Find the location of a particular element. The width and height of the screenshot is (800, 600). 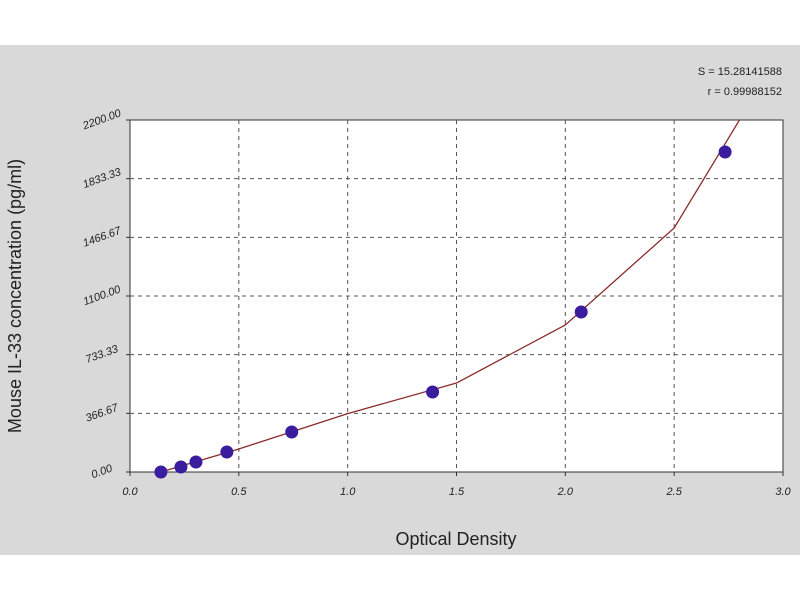

annotation: r = 0.99988152 is located at coordinates (745, 92).